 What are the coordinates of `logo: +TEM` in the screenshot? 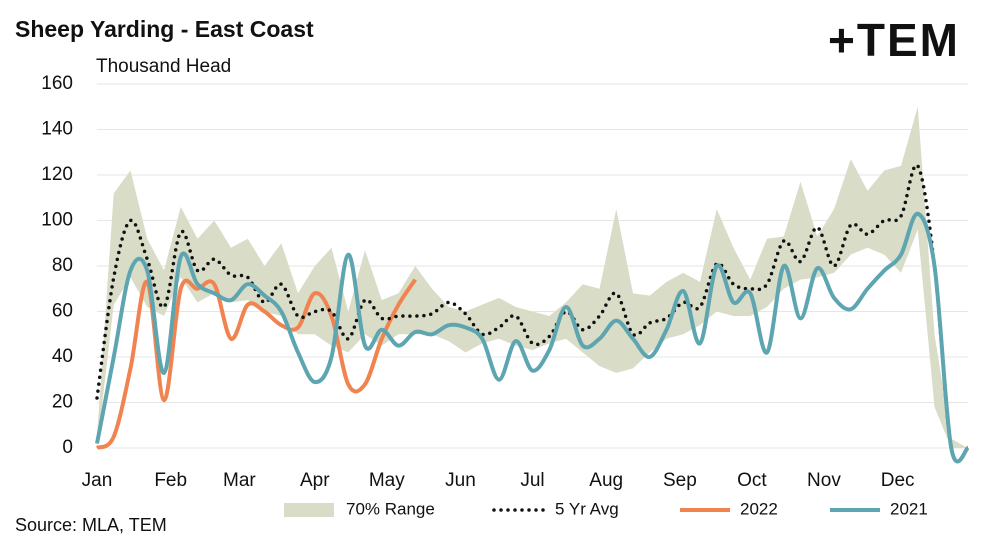 It's located at (894, 40).